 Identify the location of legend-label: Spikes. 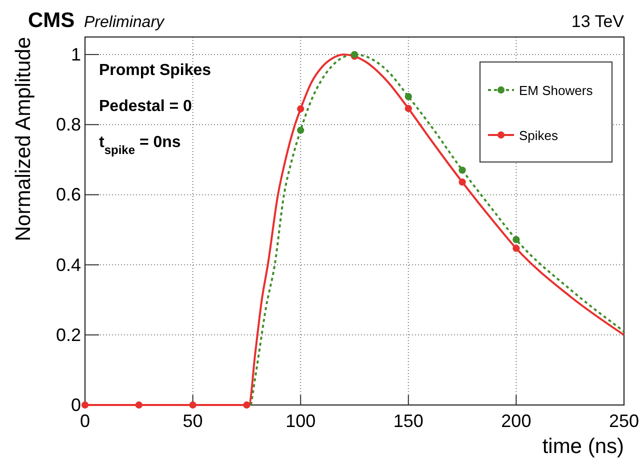
(539, 135).